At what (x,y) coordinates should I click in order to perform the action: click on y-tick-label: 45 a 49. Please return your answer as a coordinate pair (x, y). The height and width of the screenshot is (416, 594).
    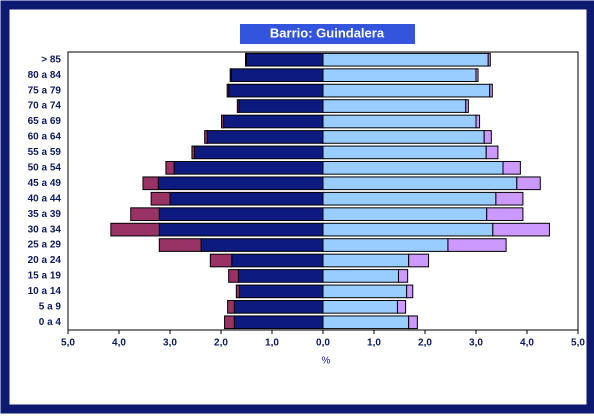
    Looking at the image, I should click on (45, 183).